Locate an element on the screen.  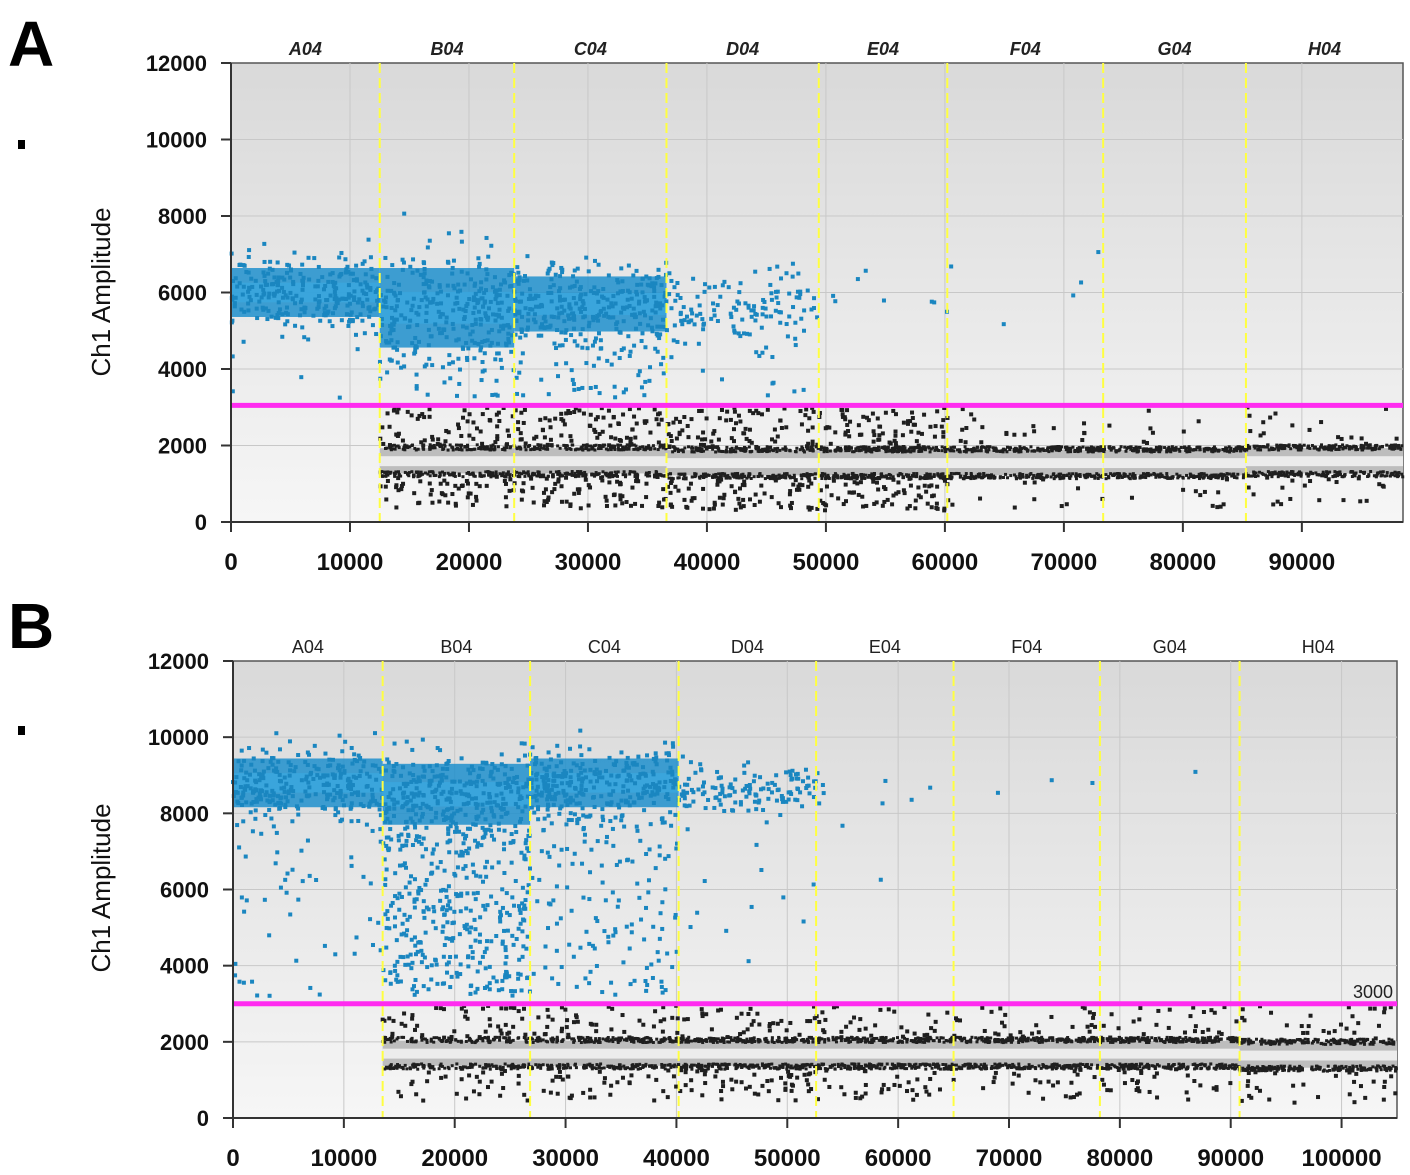
negative-band-core is located at coordinates (590, 461).